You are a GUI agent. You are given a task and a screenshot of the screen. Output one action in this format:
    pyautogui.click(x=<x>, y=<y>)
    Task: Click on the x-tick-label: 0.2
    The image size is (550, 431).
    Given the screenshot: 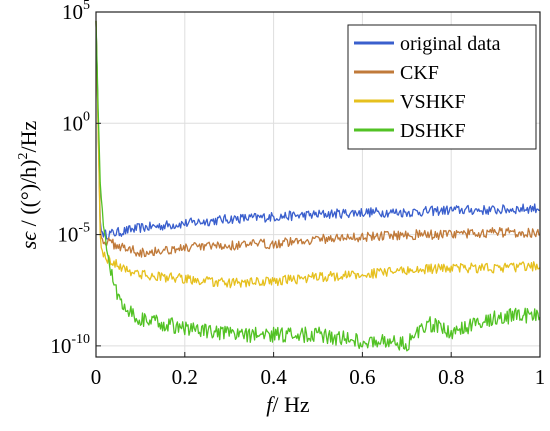 What is the action you would take?
    pyautogui.click(x=185, y=377)
    